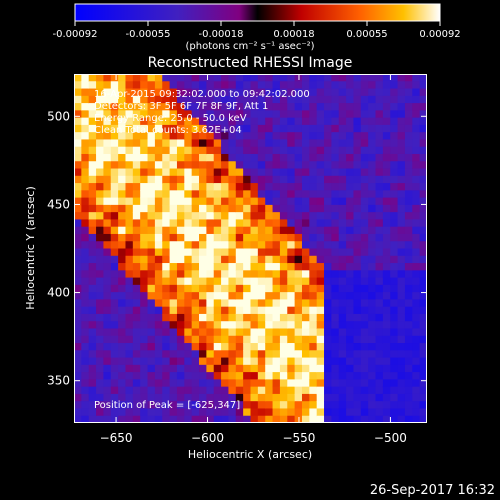  Describe the element at coordinates (148, 34) in the screenshot. I see `colorbar-tick-label: -0.00055` at that location.